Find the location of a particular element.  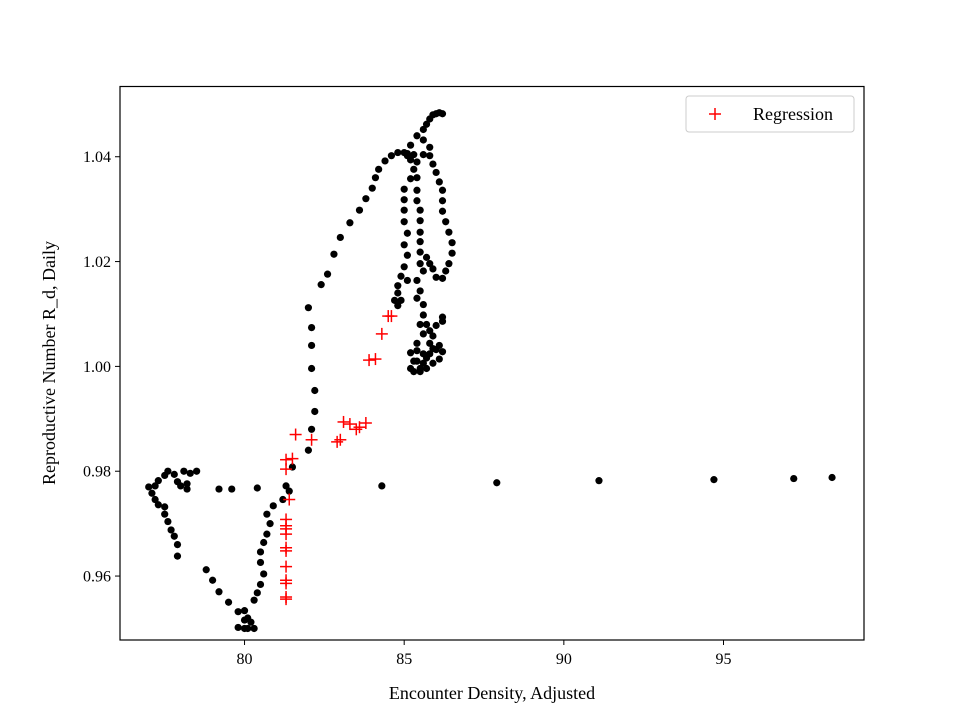

x-tick-label: 95 is located at coordinates (724, 659).